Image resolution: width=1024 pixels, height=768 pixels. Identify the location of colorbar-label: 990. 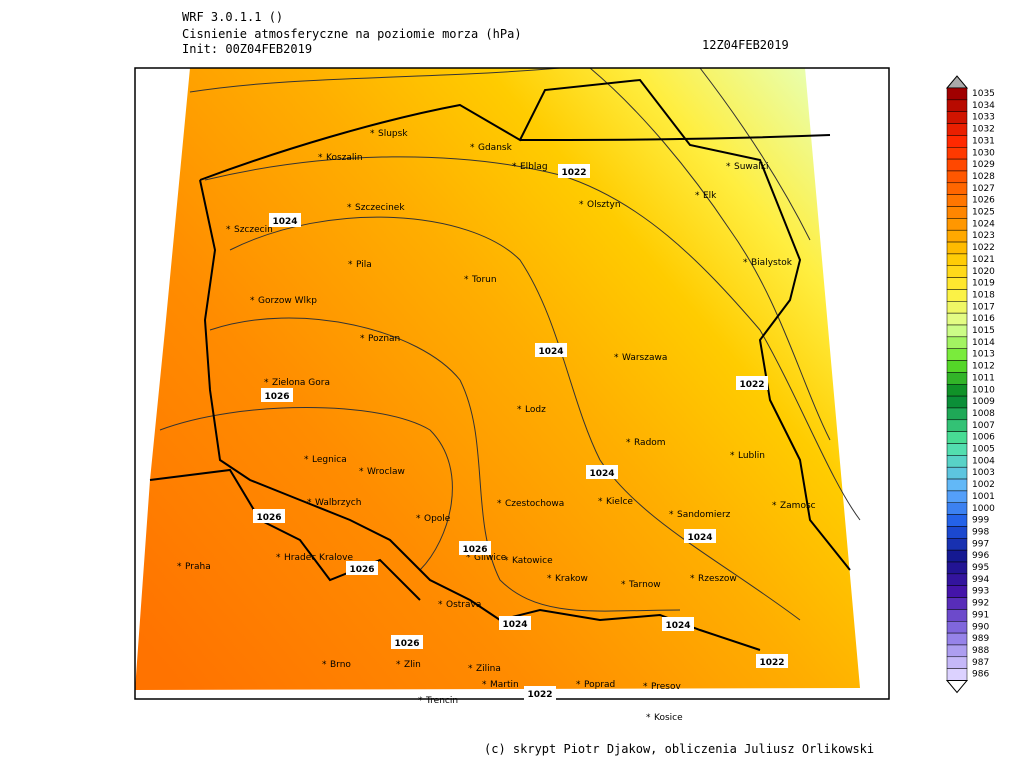
(980, 627).